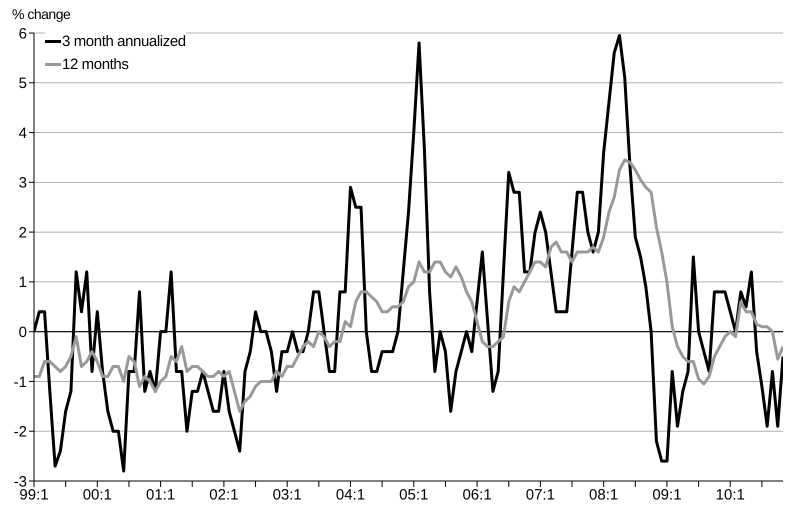 This screenshot has height=531, width=785. I want to click on y-tick-label: -2, so click(20, 432).